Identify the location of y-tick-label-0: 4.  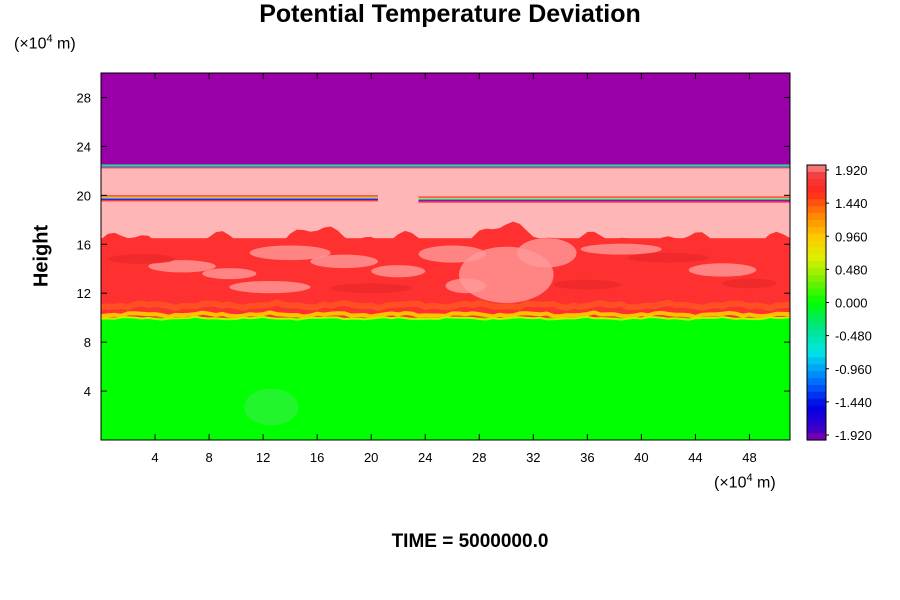
(87, 391).